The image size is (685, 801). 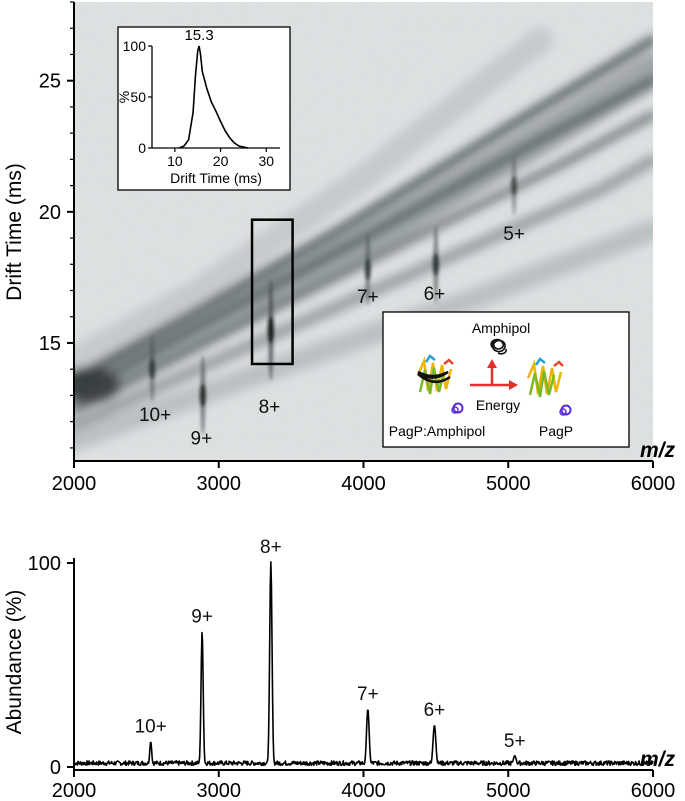 I want to click on heatmap-charge-label: 7+, so click(x=368, y=297).